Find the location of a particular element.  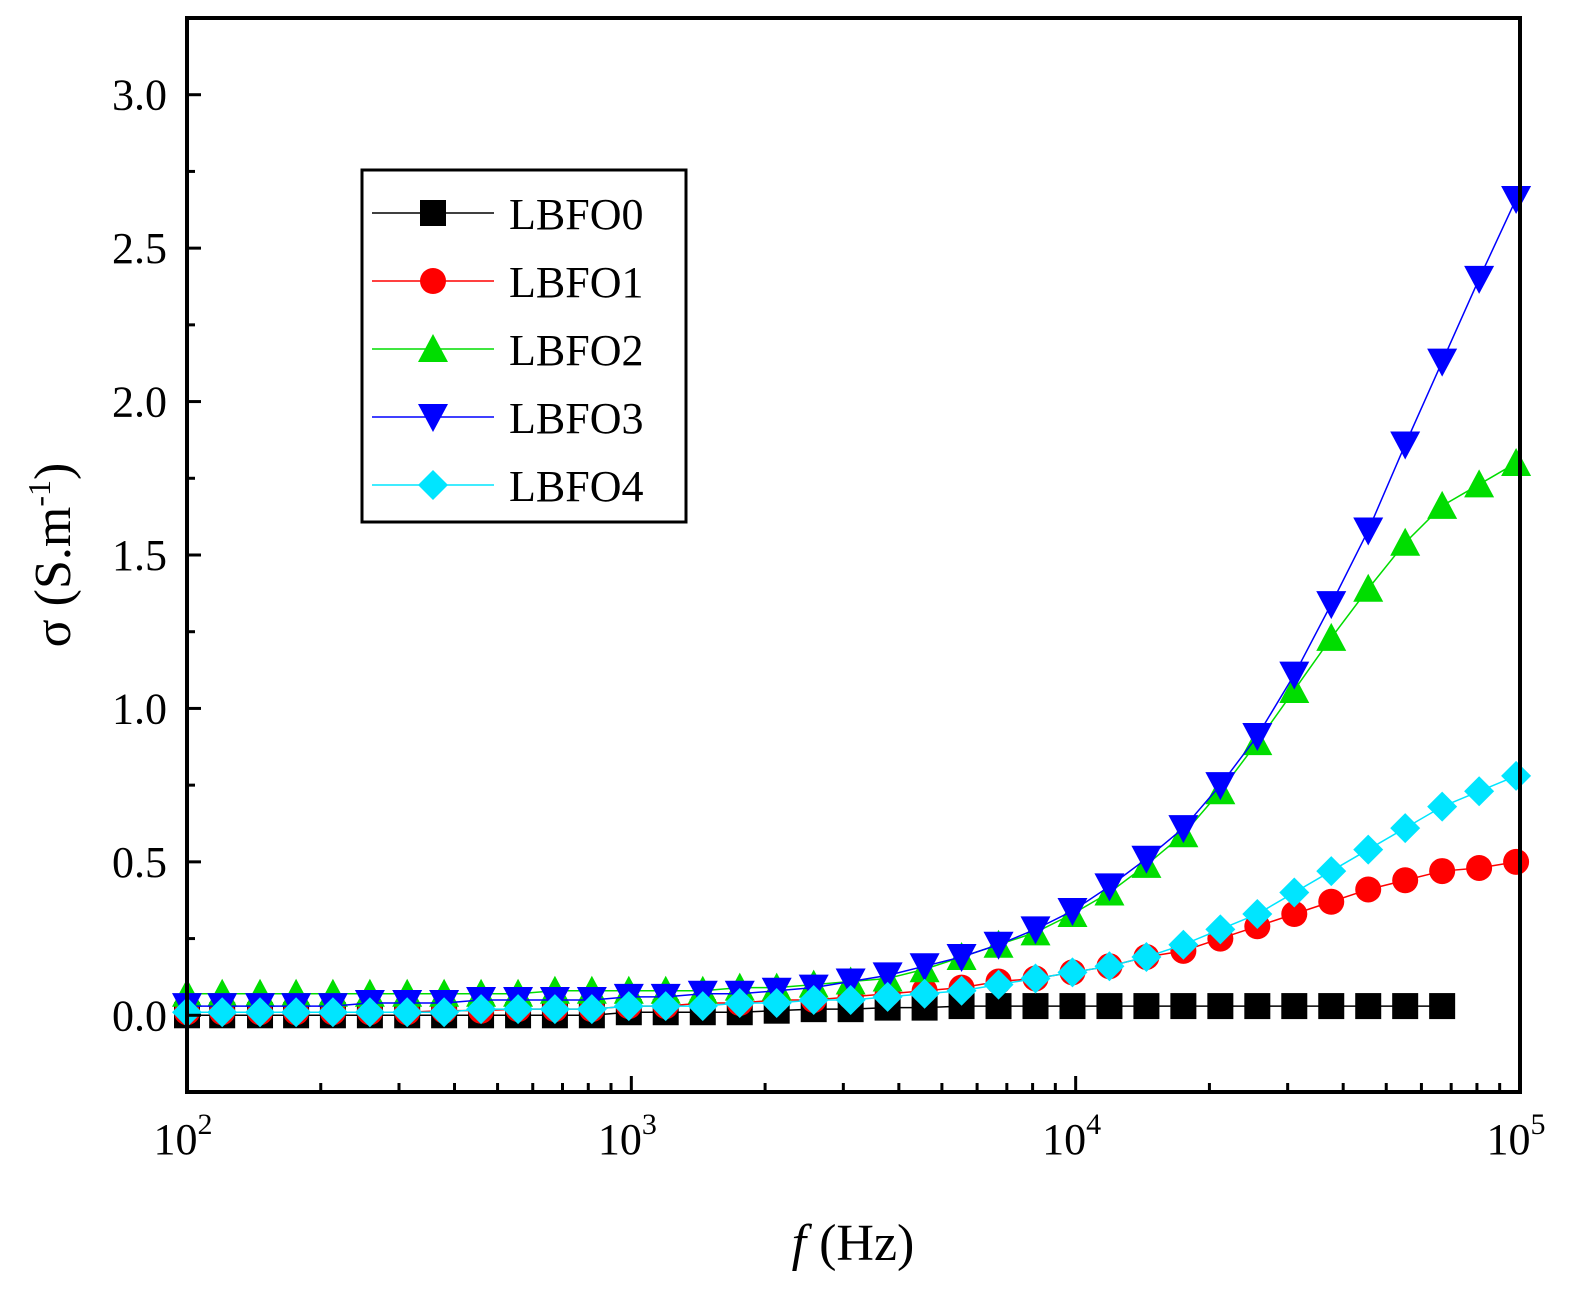

legend-label: LBFO4 is located at coordinates (576, 486).